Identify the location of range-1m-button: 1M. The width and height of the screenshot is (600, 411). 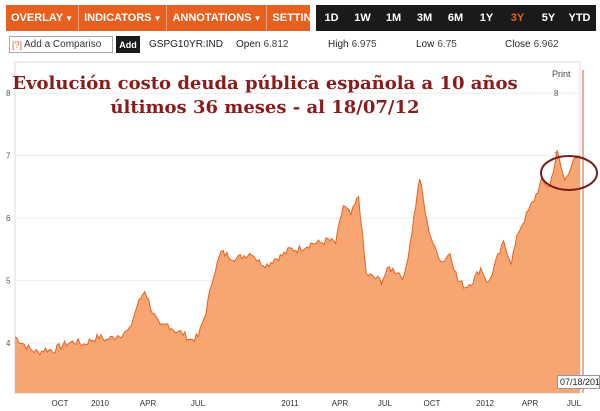
(393, 18).